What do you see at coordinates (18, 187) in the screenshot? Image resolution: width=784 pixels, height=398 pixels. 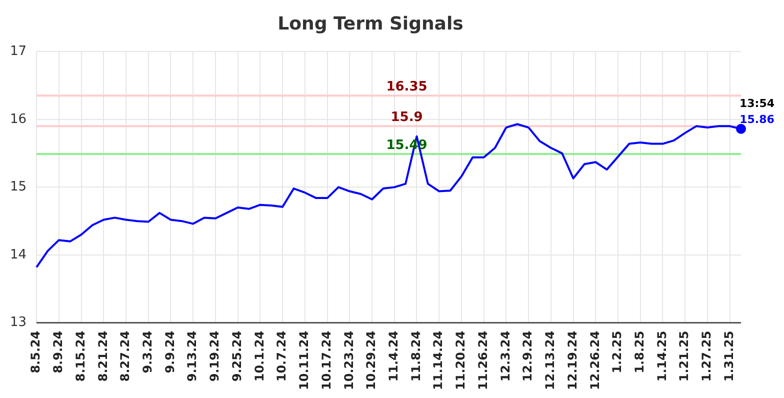 I see `y-tick-label: 15` at bounding box center [18, 187].